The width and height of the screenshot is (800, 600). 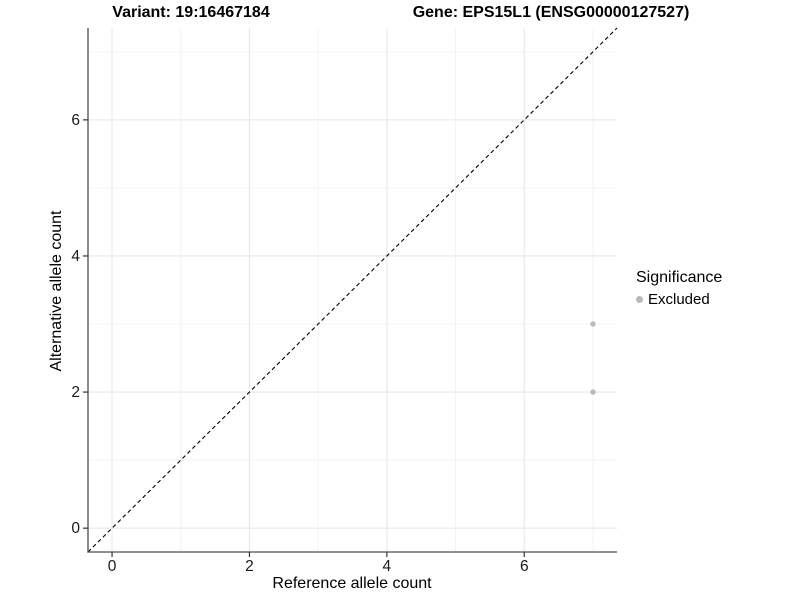 I want to click on legend-entry: Excluded, so click(x=679, y=299).